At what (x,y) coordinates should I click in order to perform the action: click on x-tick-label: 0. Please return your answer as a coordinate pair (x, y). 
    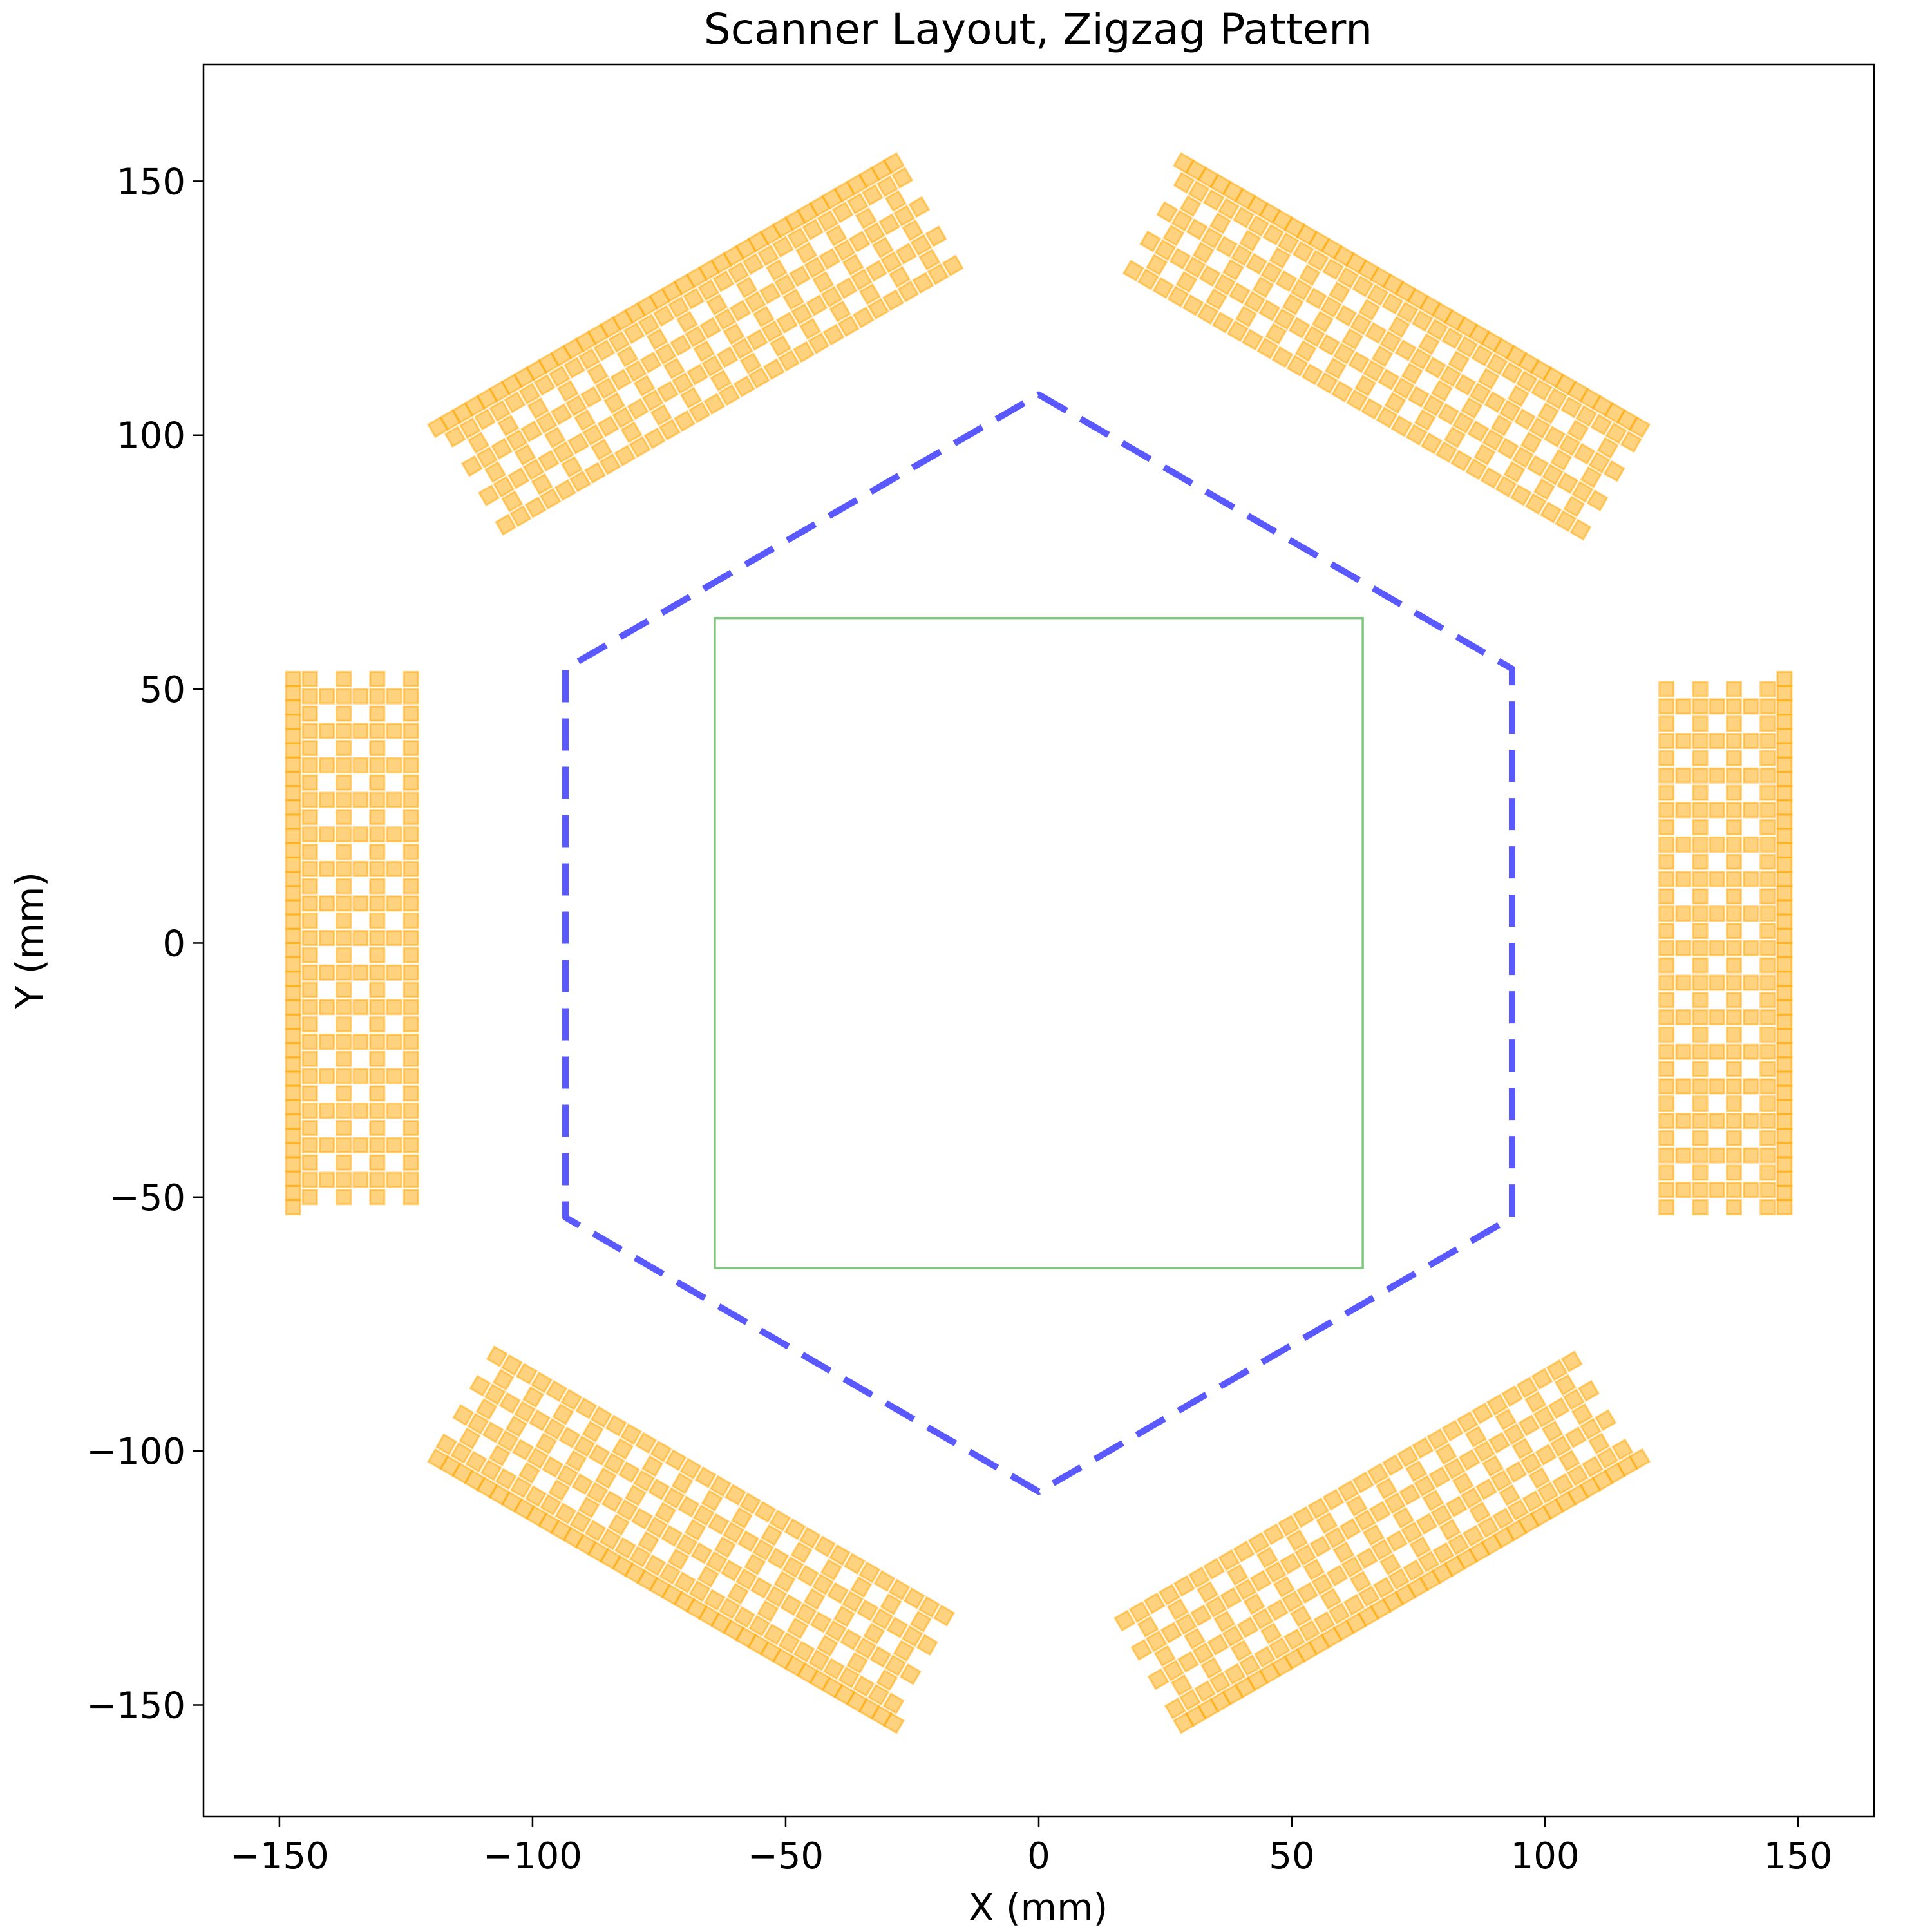
    Looking at the image, I should click on (1038, 1856).